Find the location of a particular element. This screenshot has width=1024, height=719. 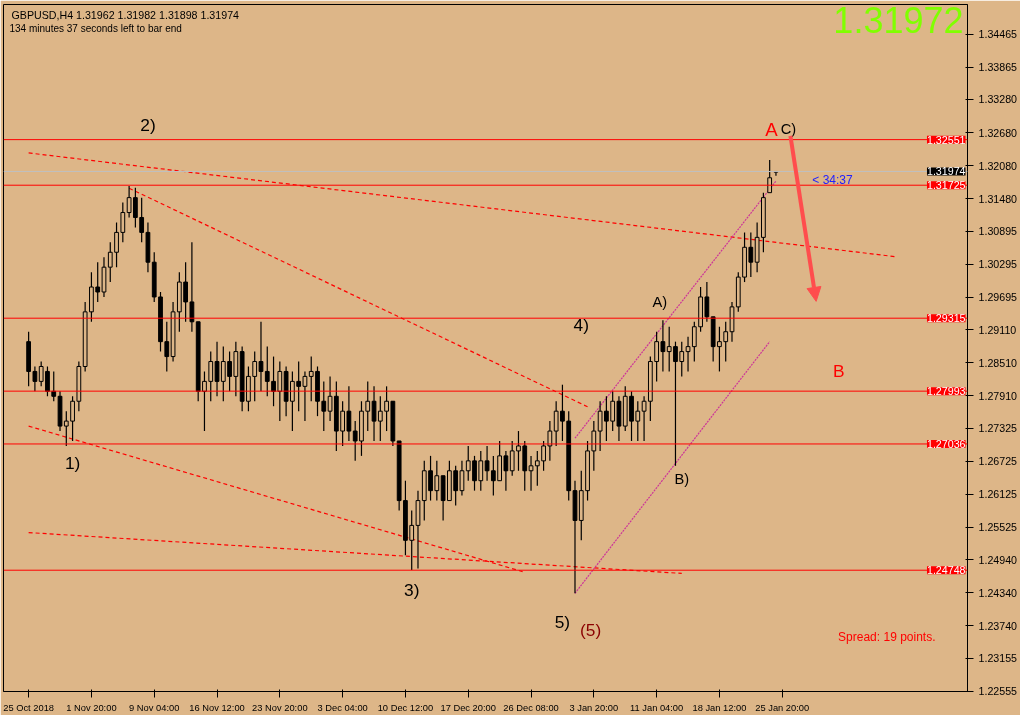

y-tick-label: 1.24340 is located at coordinates (998, 592).